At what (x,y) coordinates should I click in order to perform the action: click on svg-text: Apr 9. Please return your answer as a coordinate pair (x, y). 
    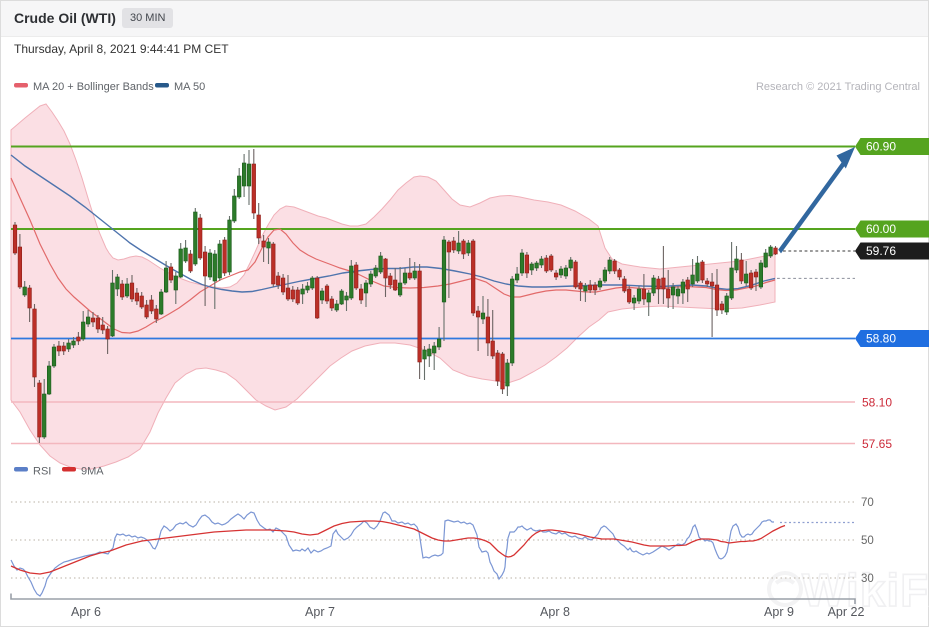
    Looking at the image, I should click on (779, 612).